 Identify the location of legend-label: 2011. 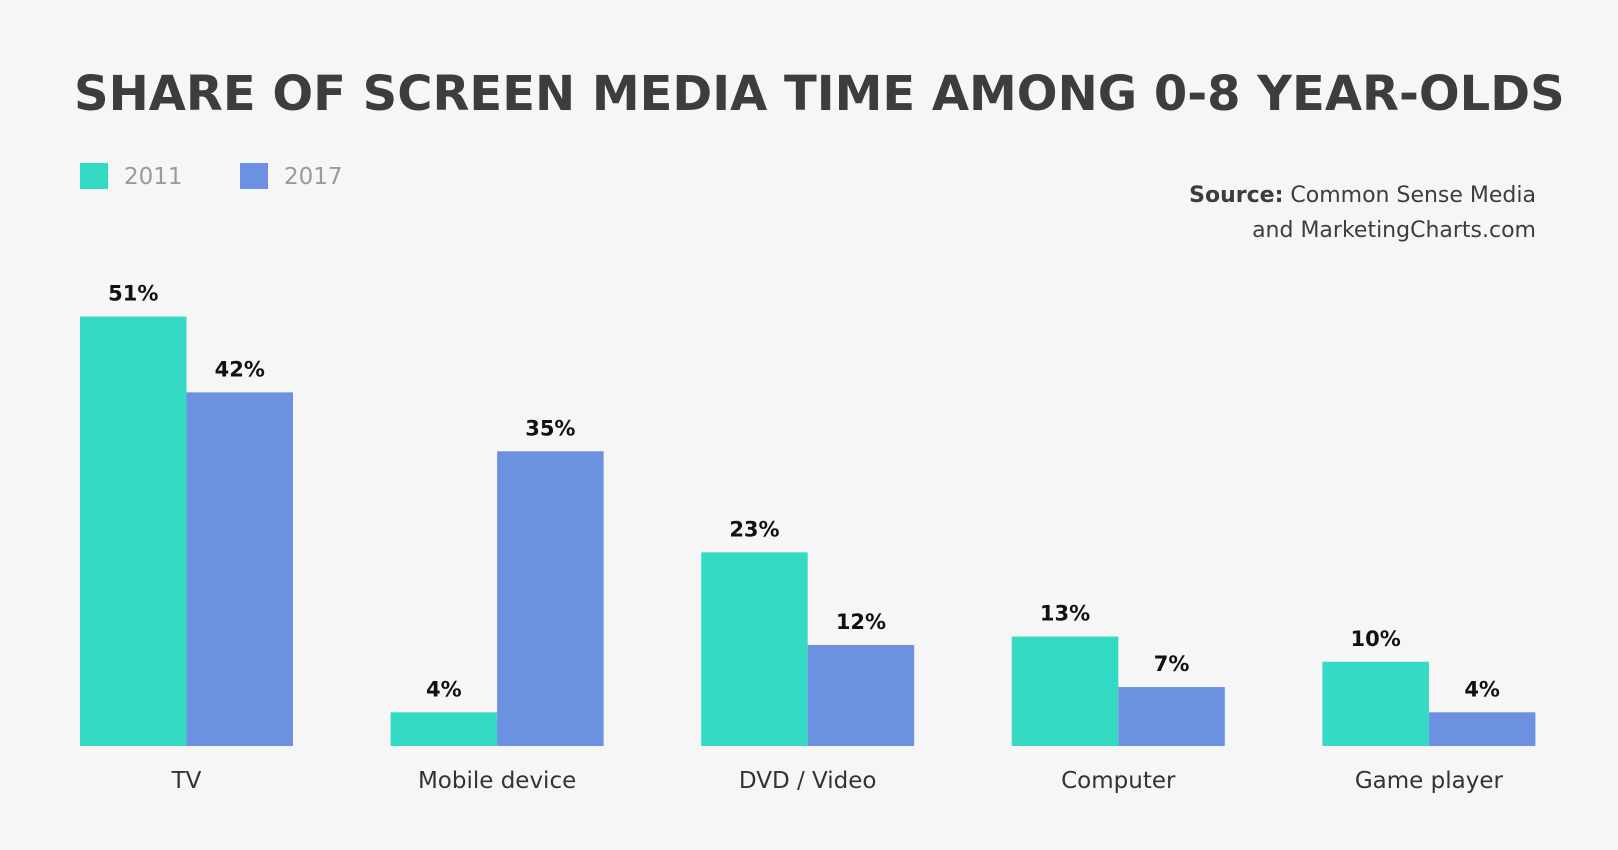
(153, 177).